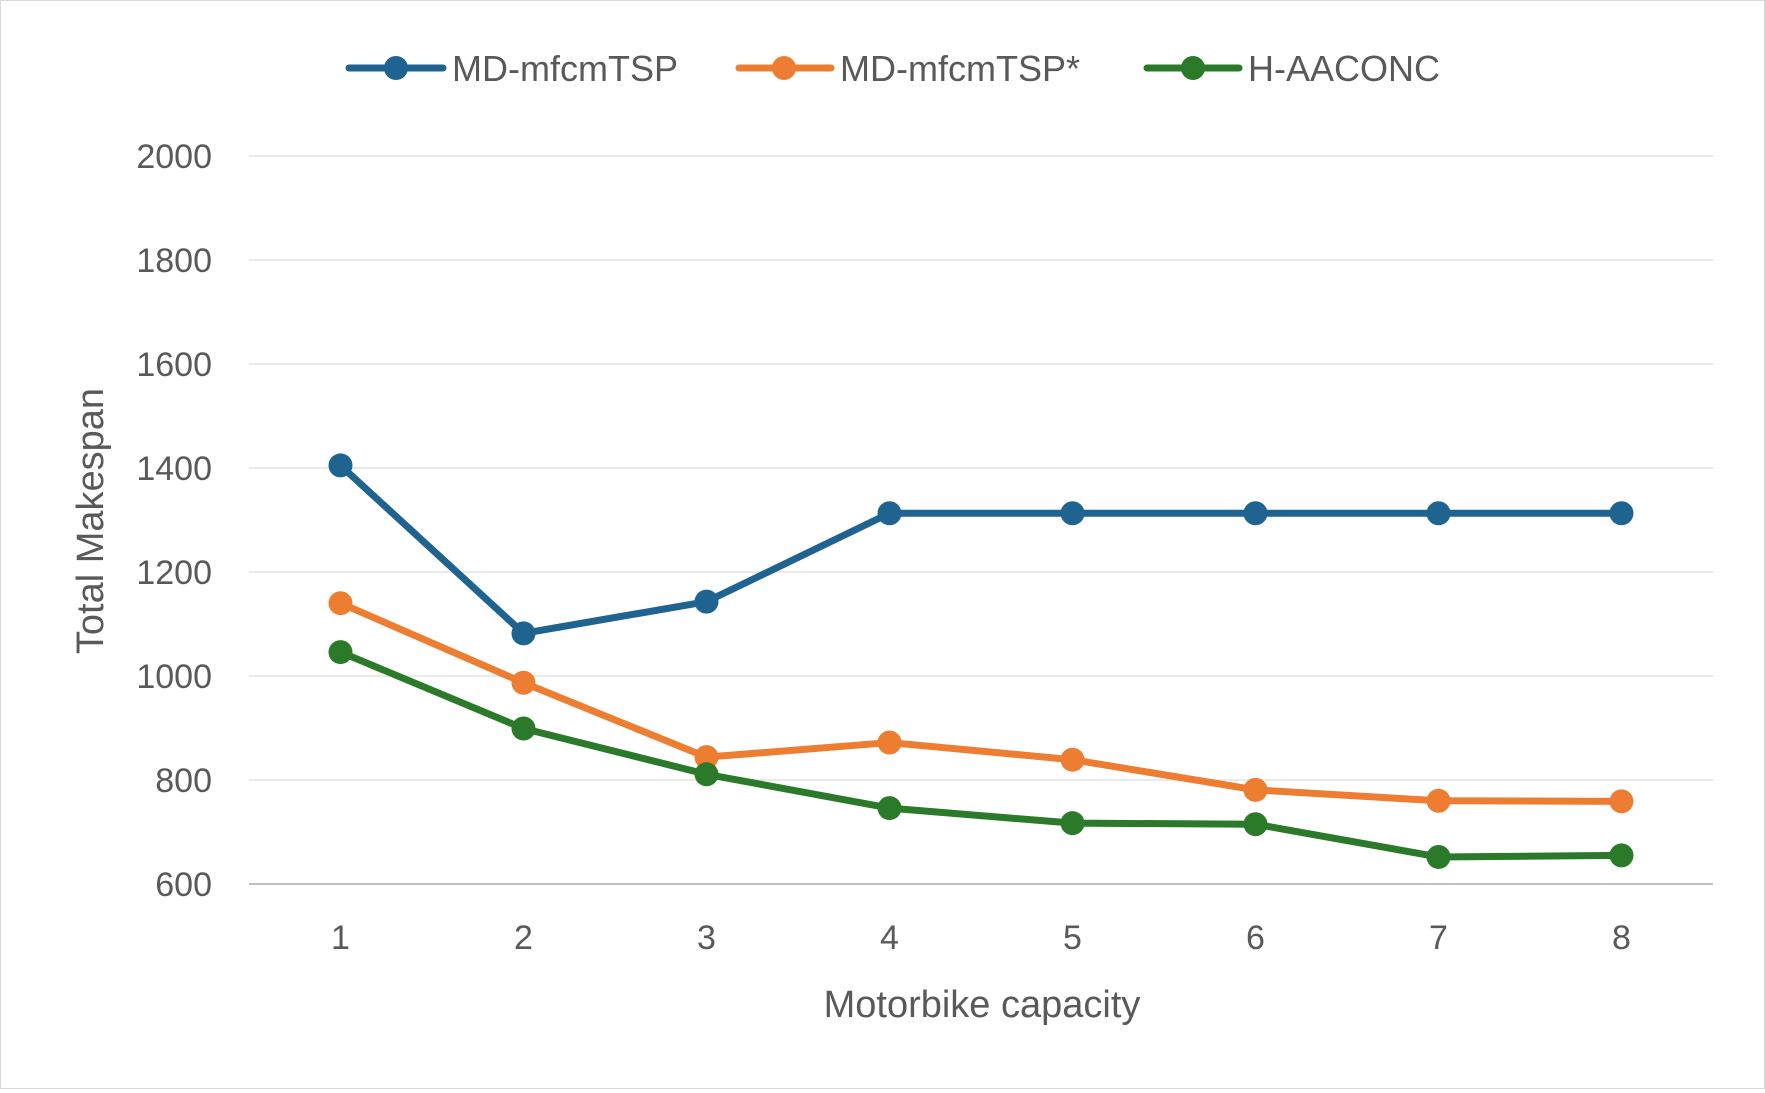  What do you see at coordinates (174, 677) in the screenshot?
I see `y-tick-label: 1000` at bounding box center [174, 677].